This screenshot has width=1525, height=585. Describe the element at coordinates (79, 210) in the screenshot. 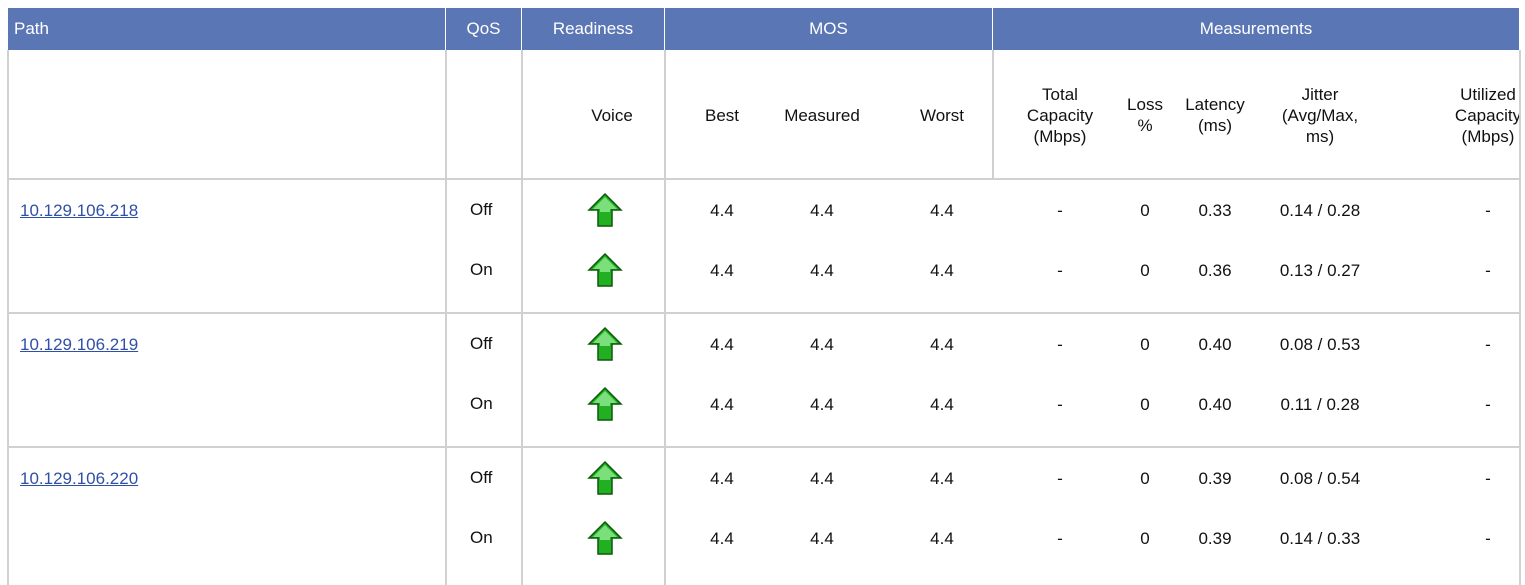

I see `path-link: 10.129.106.218` at that location.